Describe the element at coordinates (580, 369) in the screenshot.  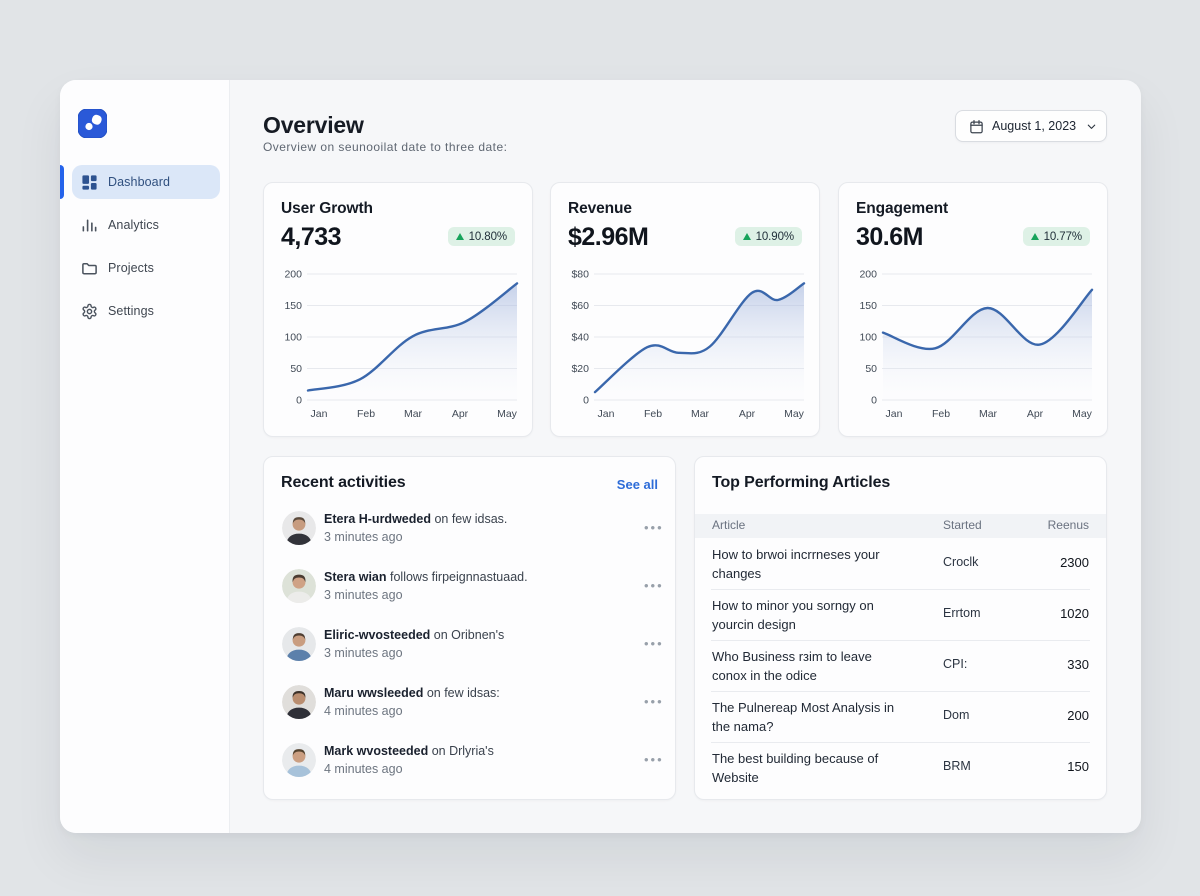
I see `svg-text: $20` at that location.